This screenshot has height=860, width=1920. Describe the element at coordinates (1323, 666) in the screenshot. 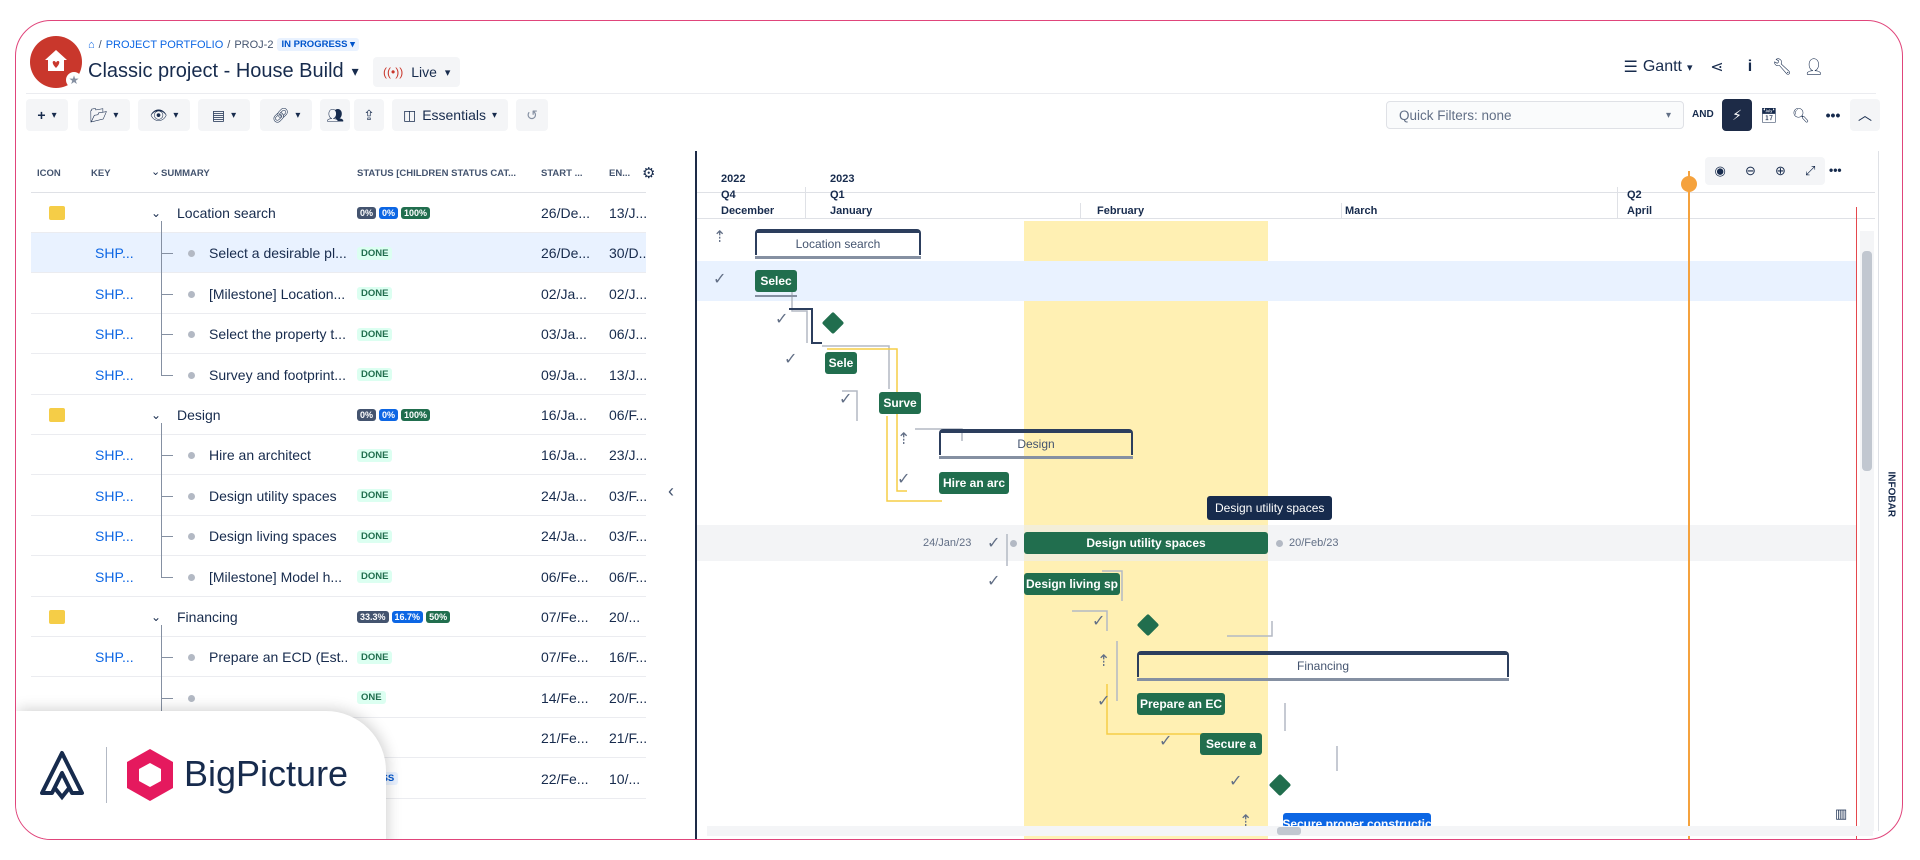

I see `epic-financing: Financing` at that location.